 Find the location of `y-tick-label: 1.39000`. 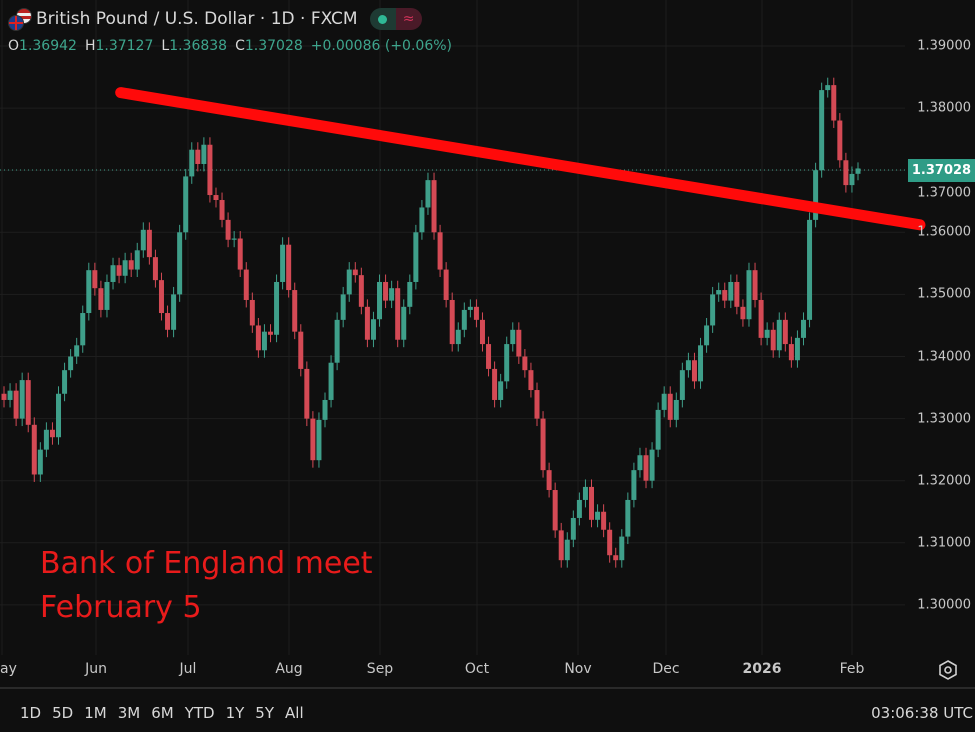

y-tick-label: 1.39000 is located at coordinates (944, 46).